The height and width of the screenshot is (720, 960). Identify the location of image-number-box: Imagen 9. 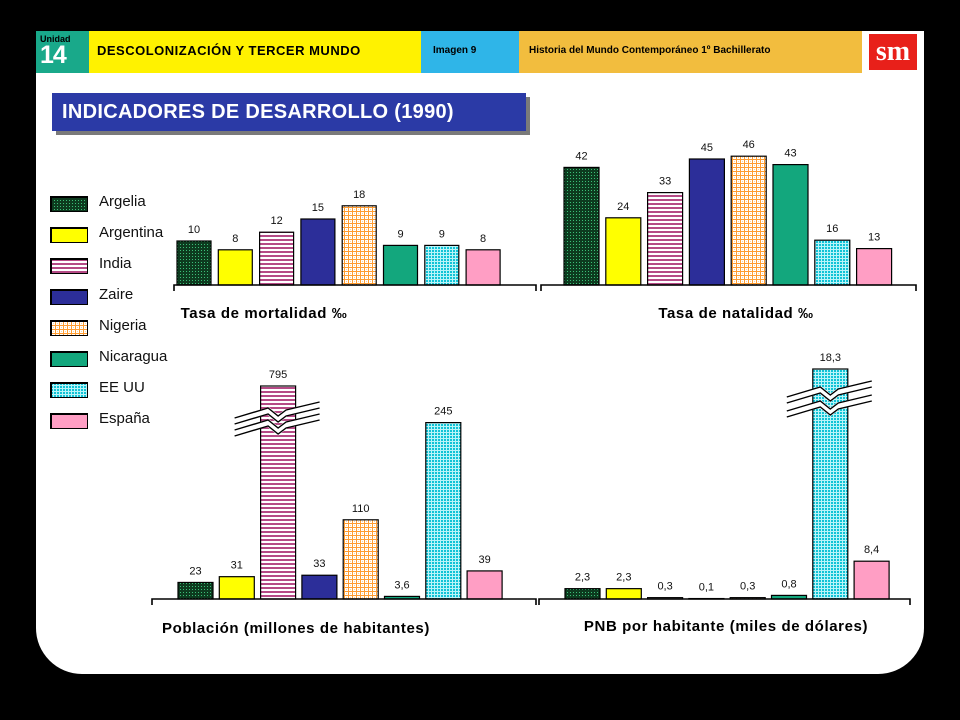
(470, 52).